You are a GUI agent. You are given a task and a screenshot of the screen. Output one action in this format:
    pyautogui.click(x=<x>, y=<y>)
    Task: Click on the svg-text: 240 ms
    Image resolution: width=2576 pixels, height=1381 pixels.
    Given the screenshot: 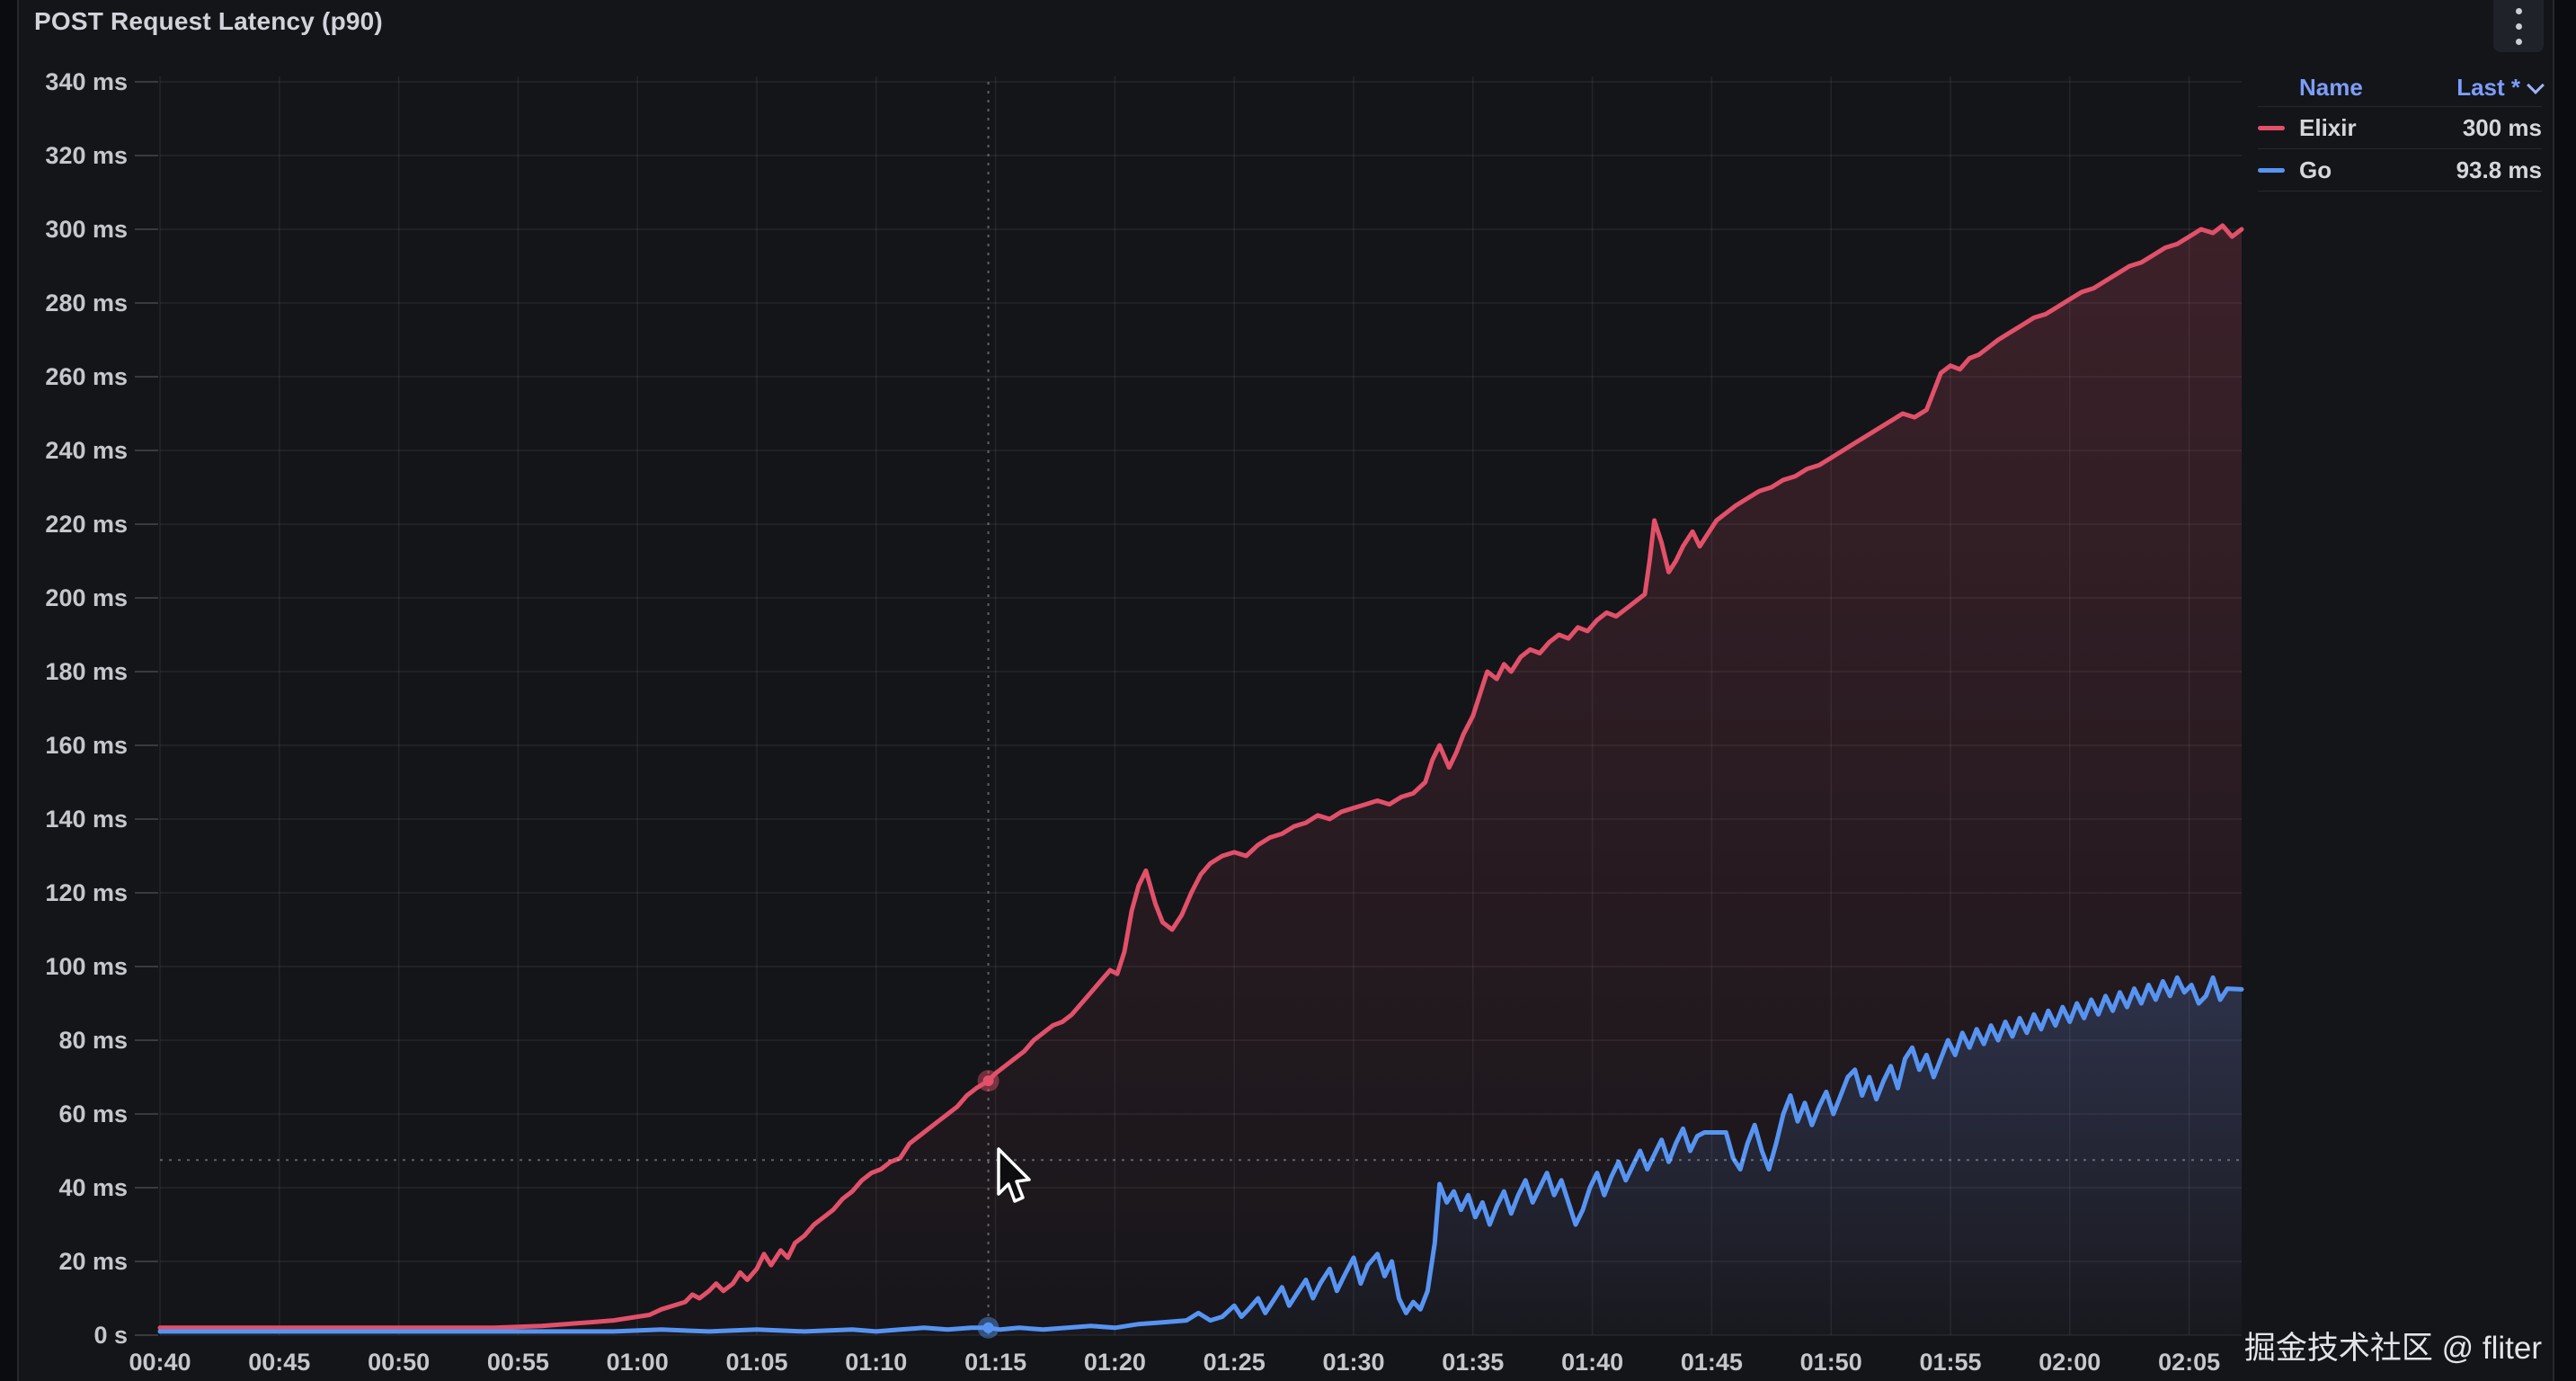 What is the action you would take?
    pyautogui.click(x=86, y=450)
    